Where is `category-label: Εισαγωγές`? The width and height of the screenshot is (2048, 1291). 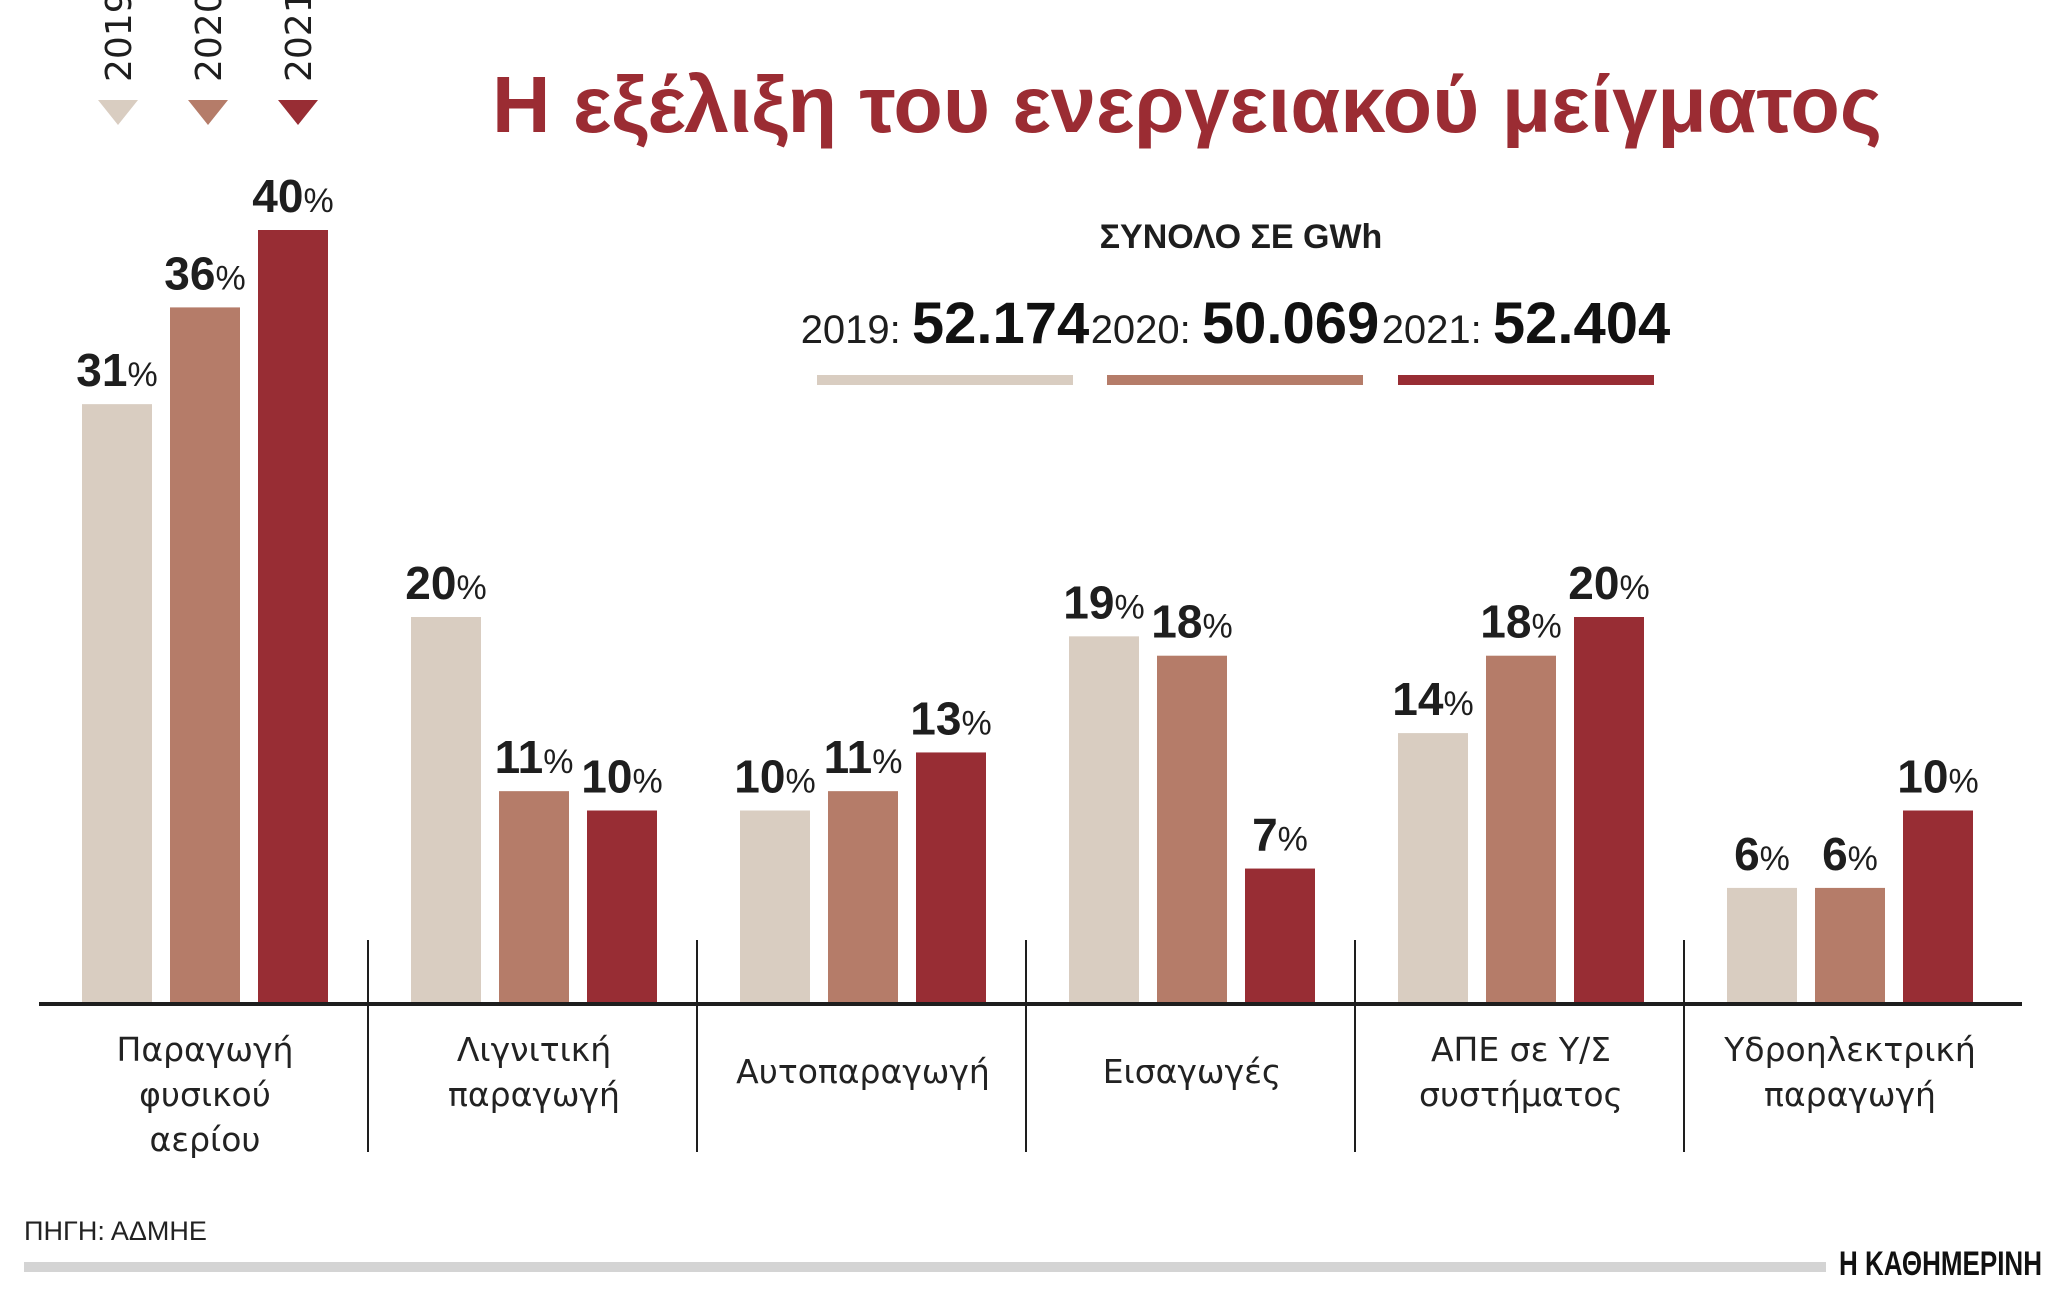
category-label: Εισαγωγές is located at coordinates (1192, 1071).